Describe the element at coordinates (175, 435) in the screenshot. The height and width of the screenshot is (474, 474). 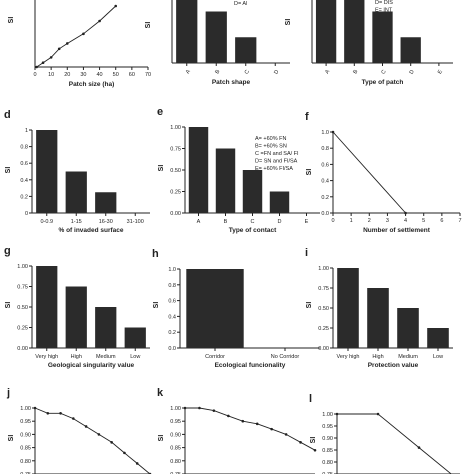
I see `y-tick-label: 0.90` at that location.